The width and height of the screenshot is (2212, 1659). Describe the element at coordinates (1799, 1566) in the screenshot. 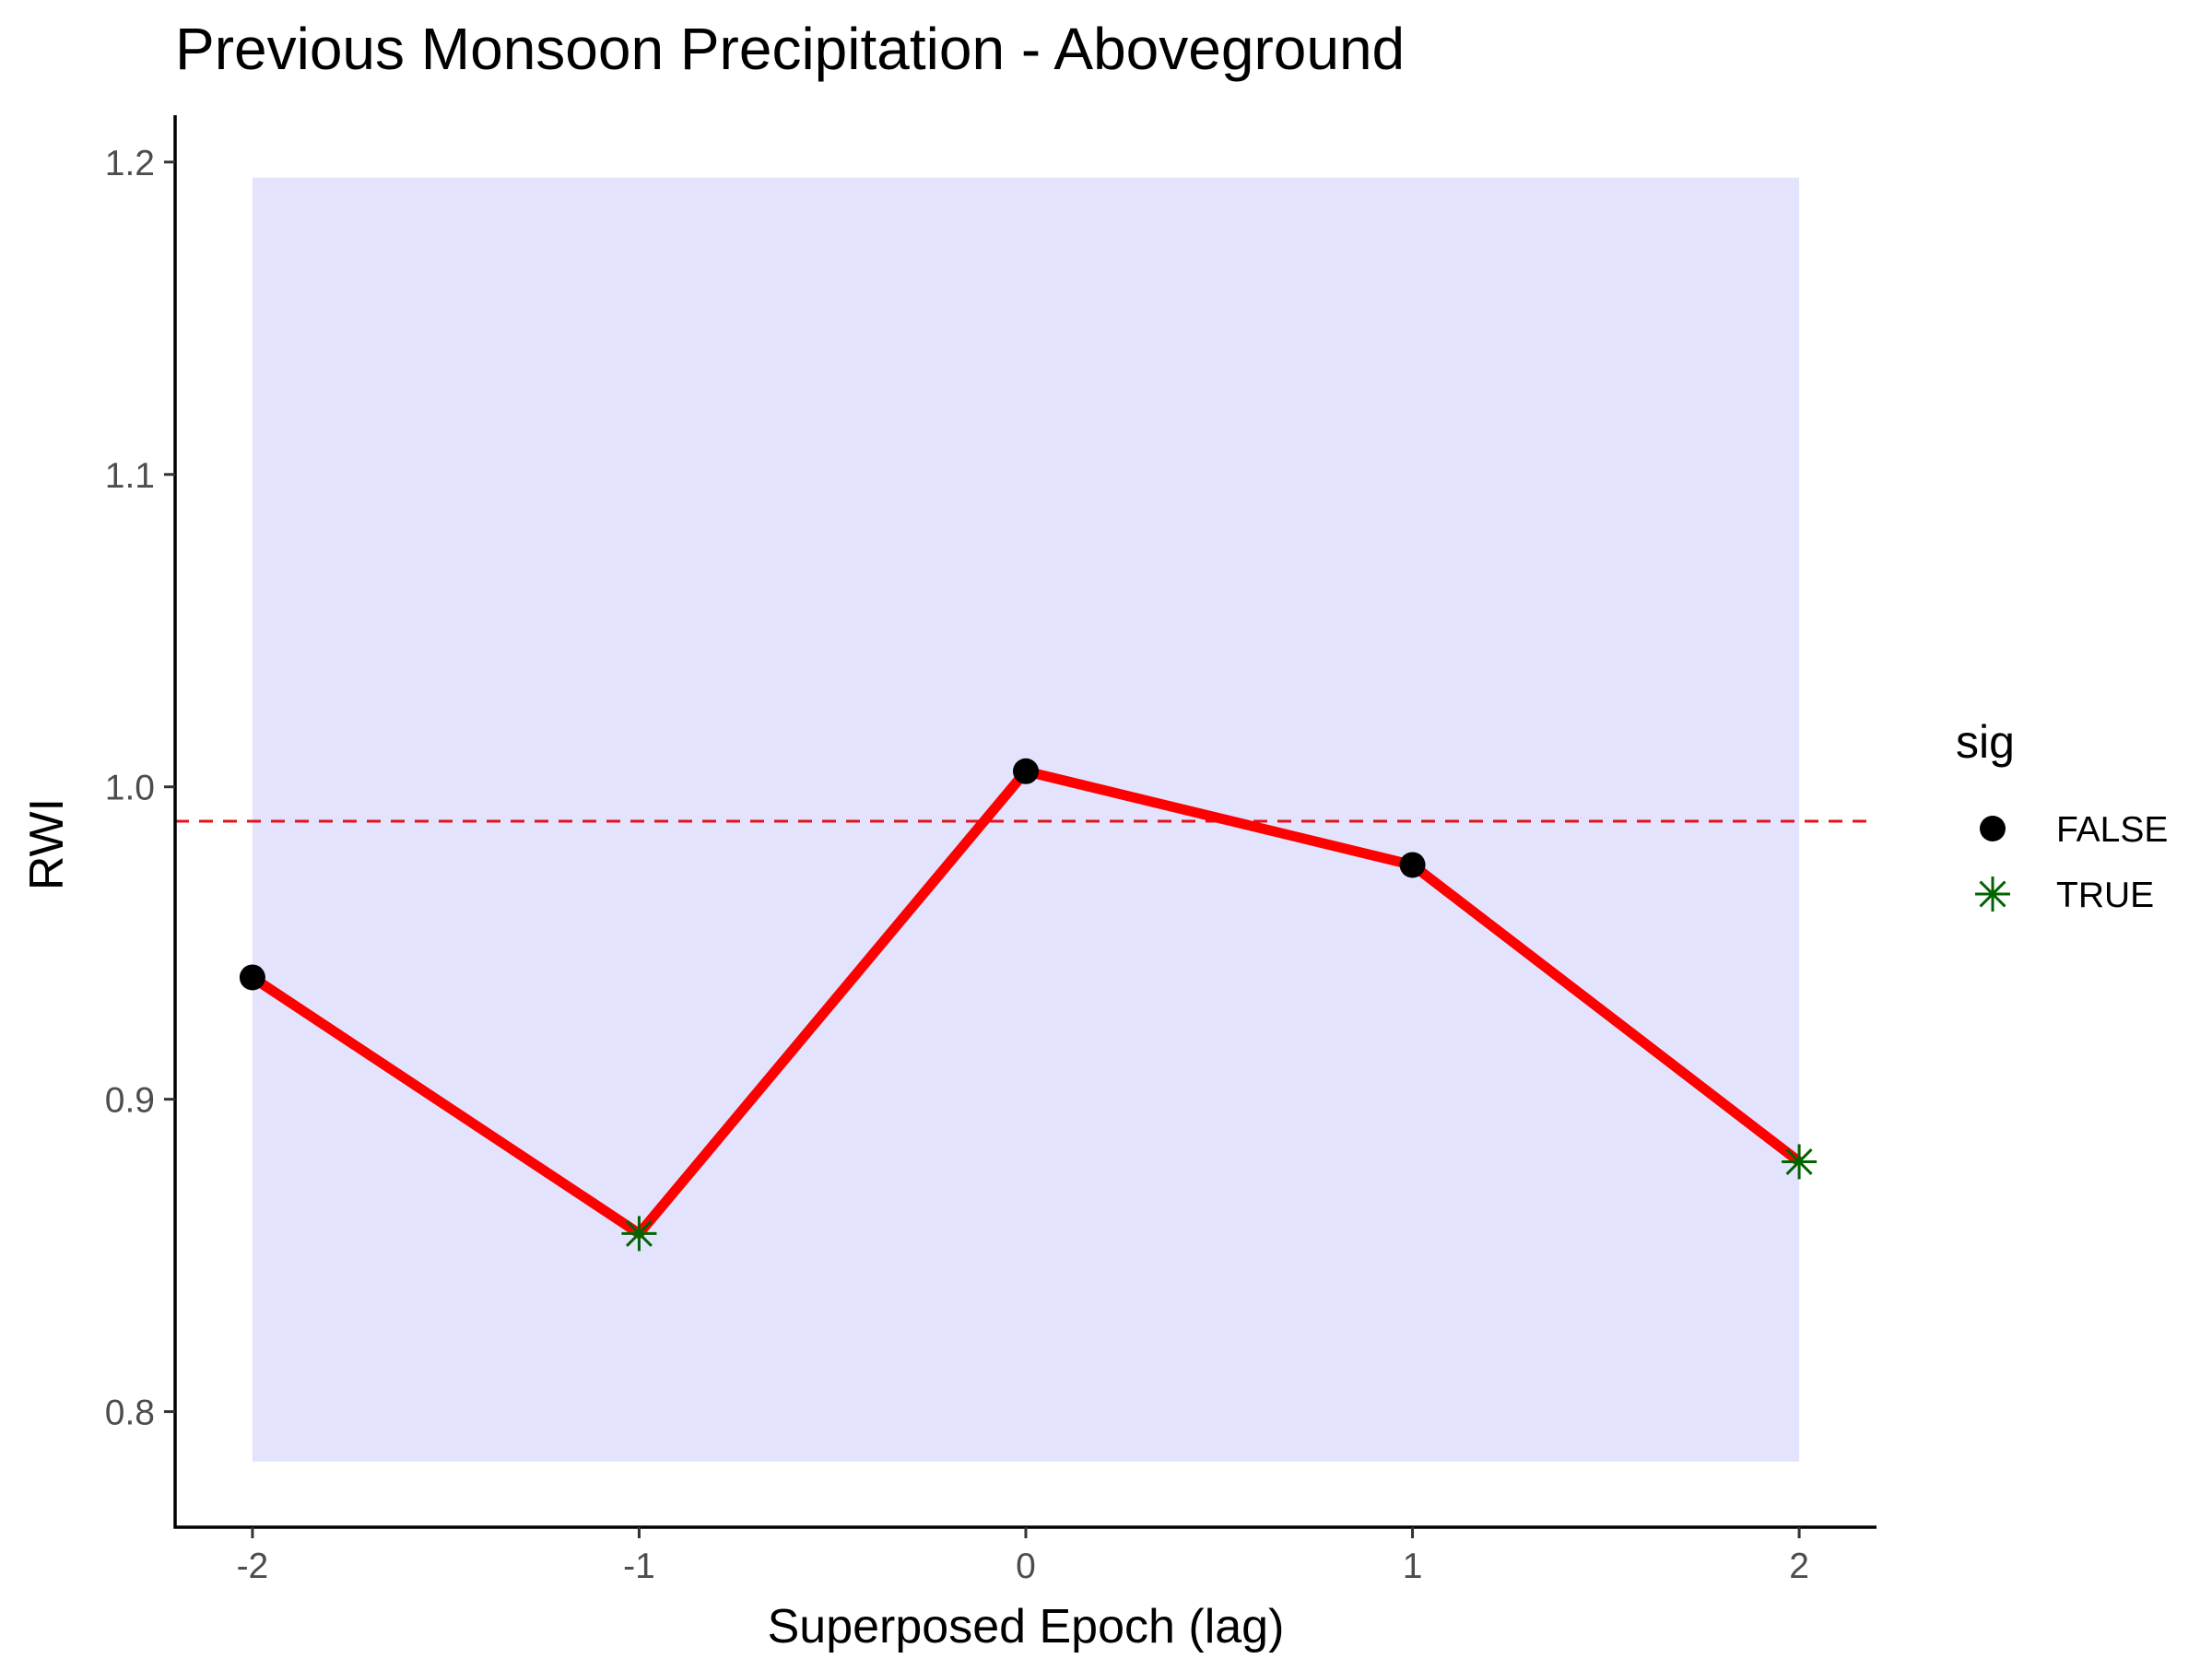

I see `x-tick-label: 2` at that location.